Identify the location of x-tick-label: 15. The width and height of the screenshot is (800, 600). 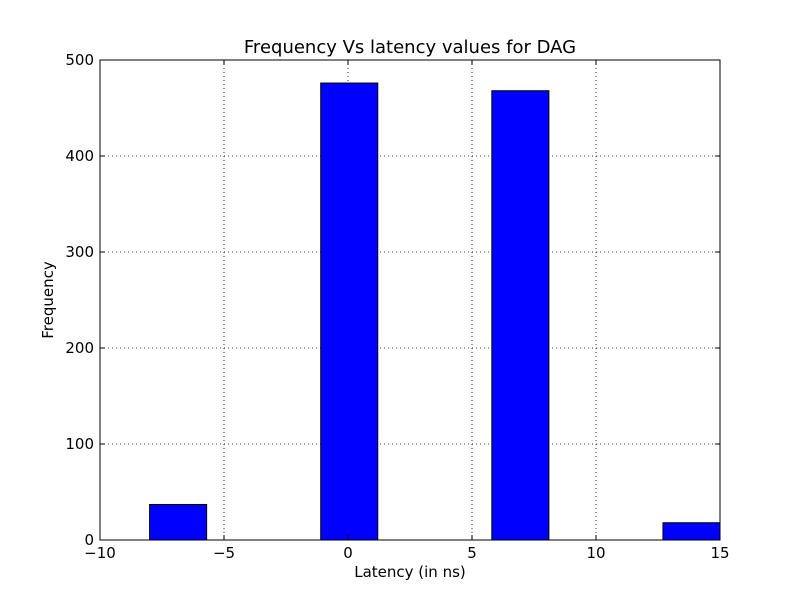
(719, 553).